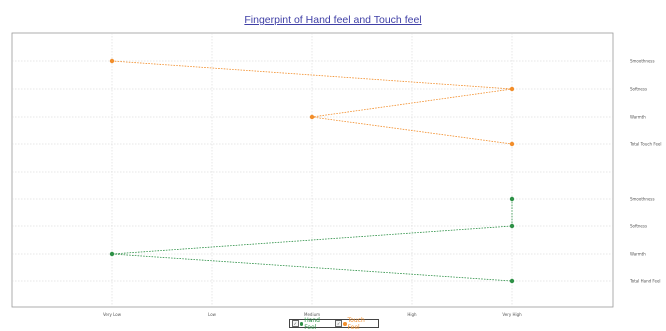 This screenshot has width=666, height=331. I want to click on touch-feel-marker-icon, so click(344, 323).